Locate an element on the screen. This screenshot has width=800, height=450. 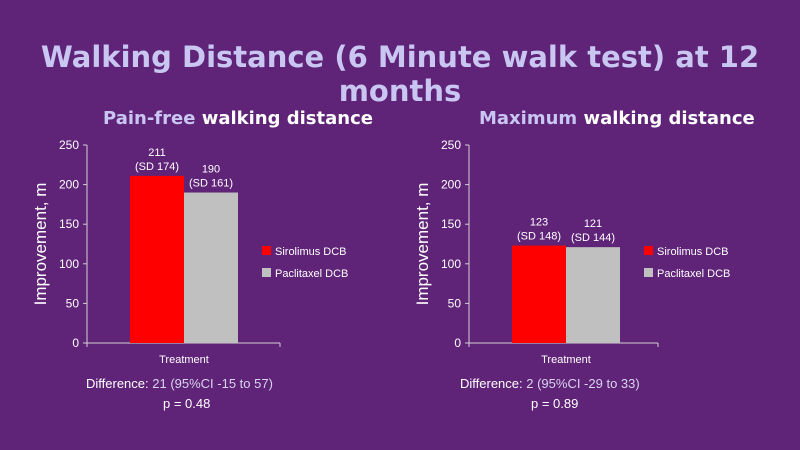
panel-title-maximum: Maximum walking distance is located at coordinates (617, 118).